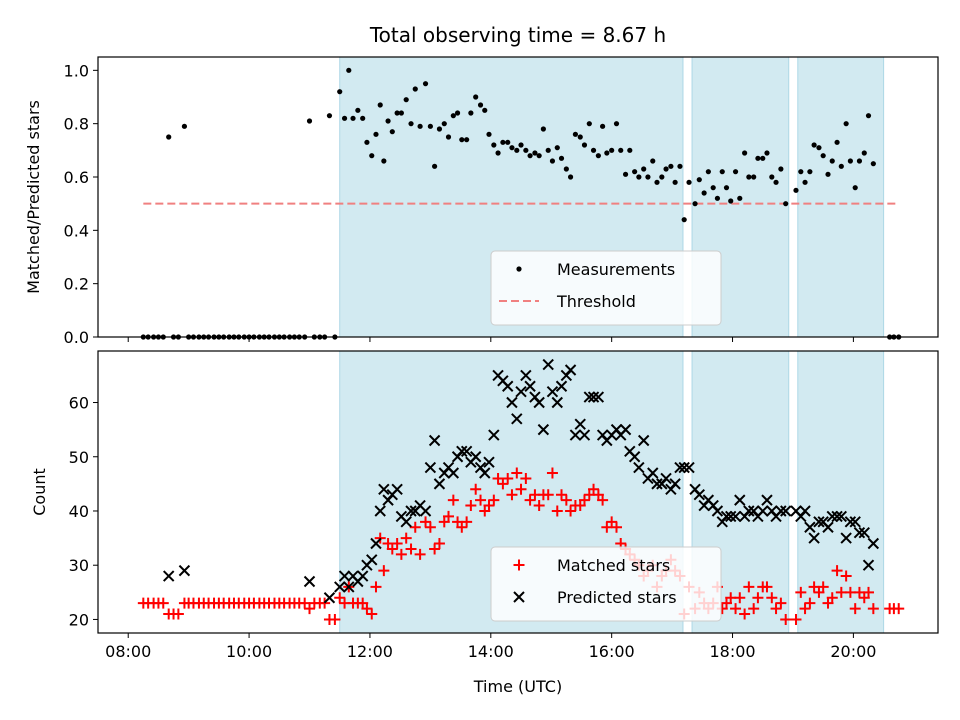 The height and width of the screenshot is (720, 960). I want to click on y-axis-label-top: Matched/Predicted stars, so click(33, 197).